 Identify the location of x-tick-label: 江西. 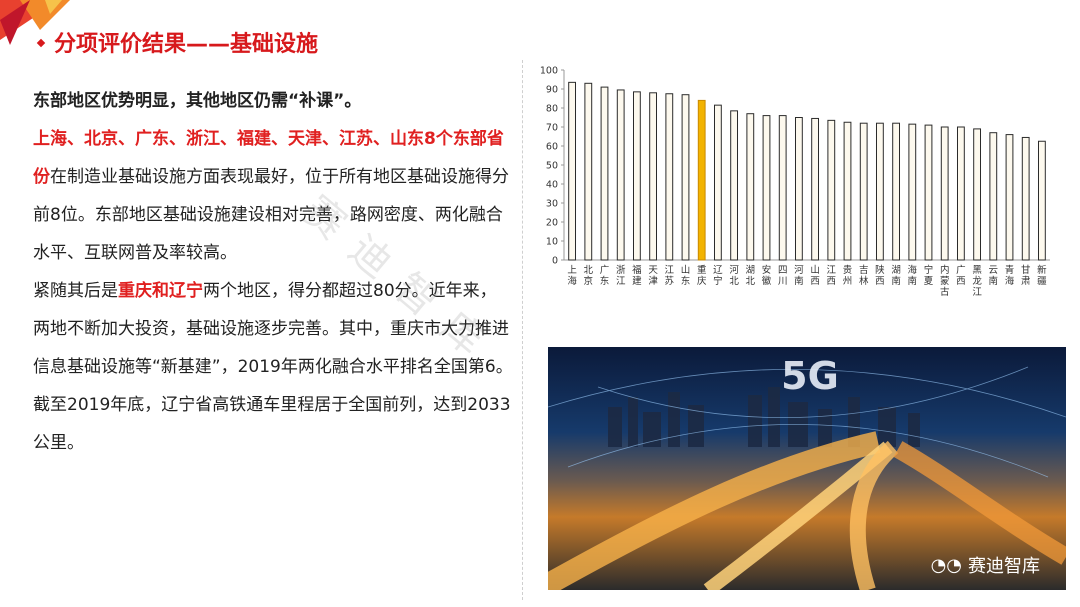
(832, 276).